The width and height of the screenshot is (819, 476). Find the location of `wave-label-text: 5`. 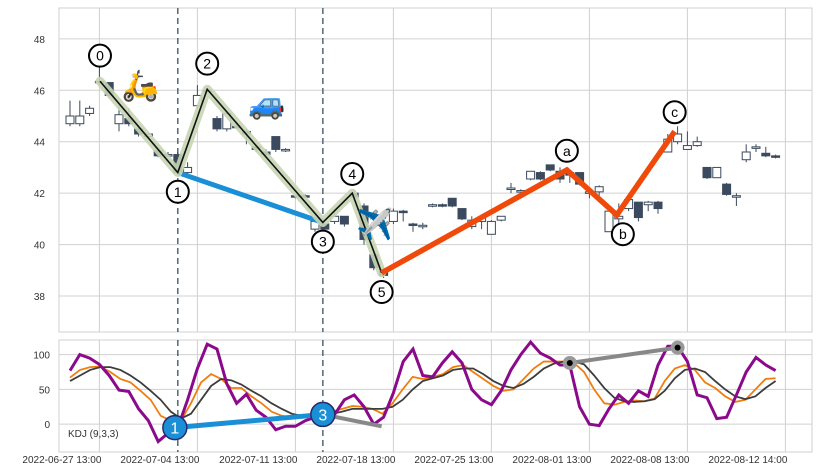

wave-label-text: 5 is located at coordinates (382, 292).